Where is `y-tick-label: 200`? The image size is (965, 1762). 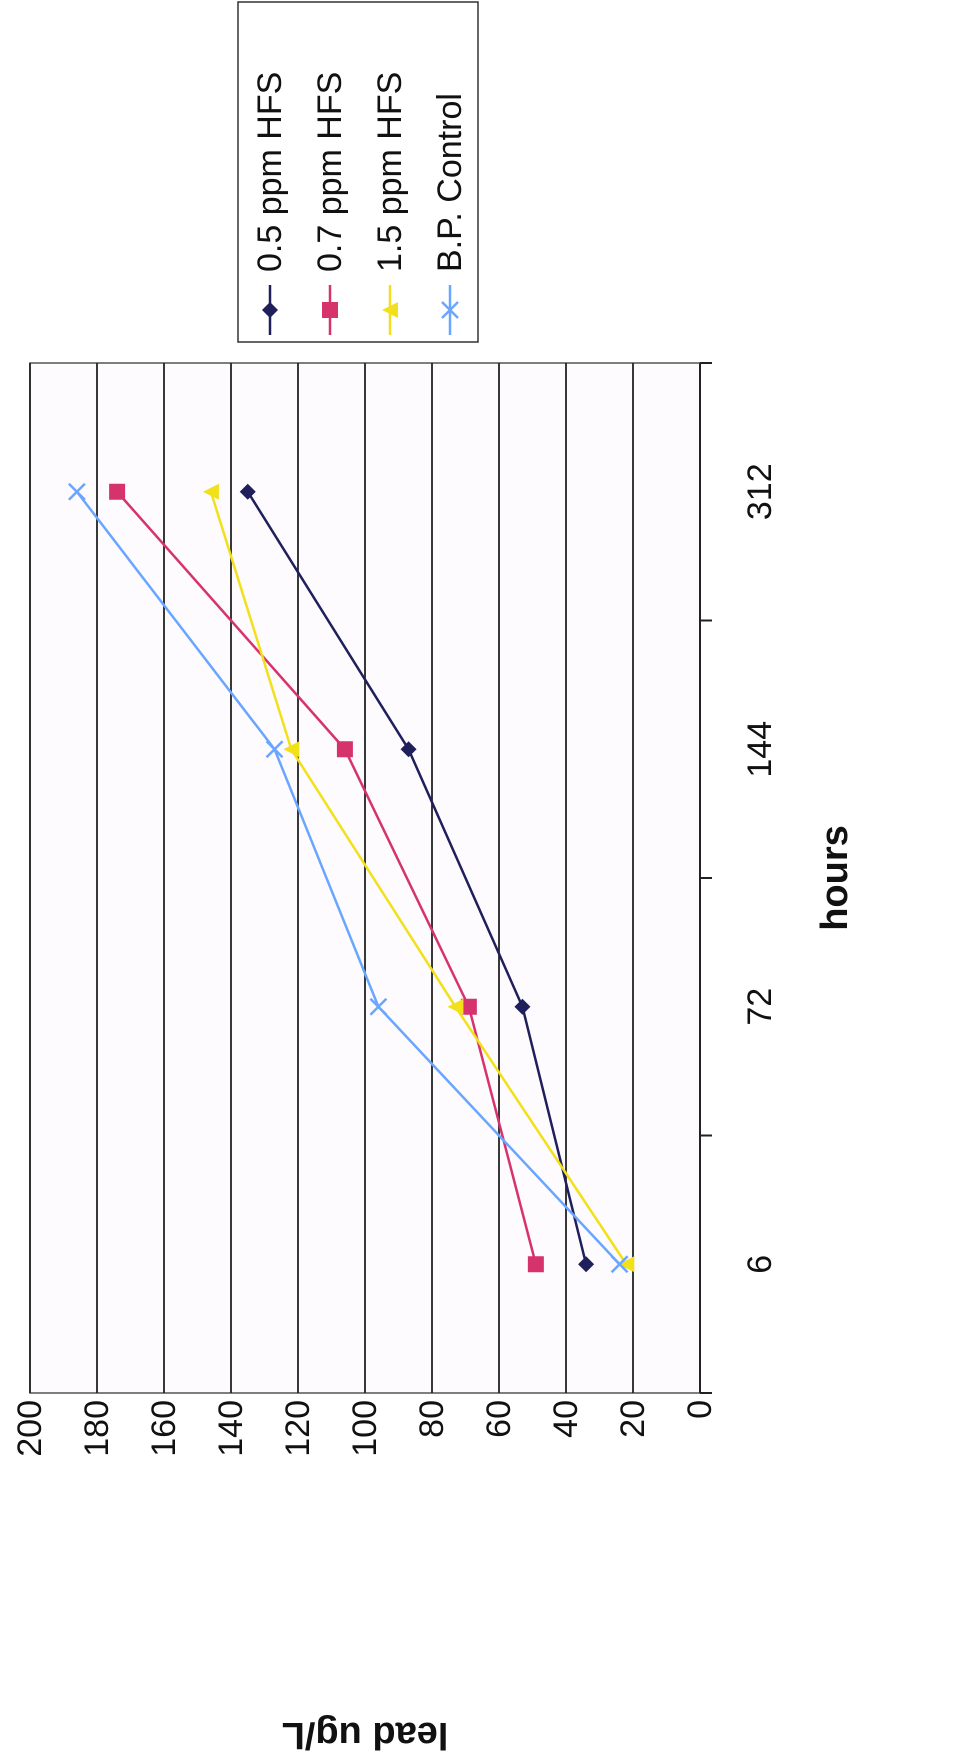
y-tick-label: 200 is located at coordinates (30, 1428).